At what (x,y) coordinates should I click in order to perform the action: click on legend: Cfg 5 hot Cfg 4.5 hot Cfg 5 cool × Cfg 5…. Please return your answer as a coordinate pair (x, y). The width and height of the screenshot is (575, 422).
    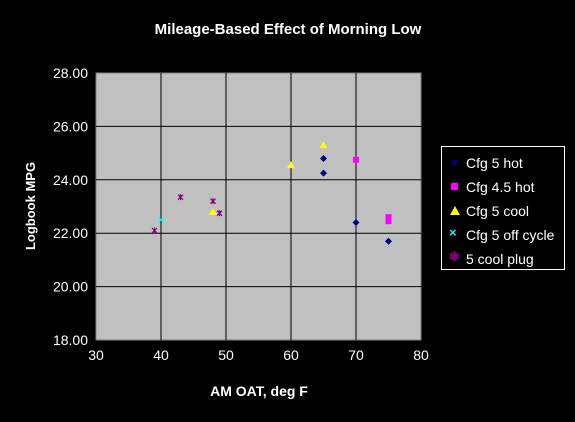
    Looking at the image, I should click on (503, 208).